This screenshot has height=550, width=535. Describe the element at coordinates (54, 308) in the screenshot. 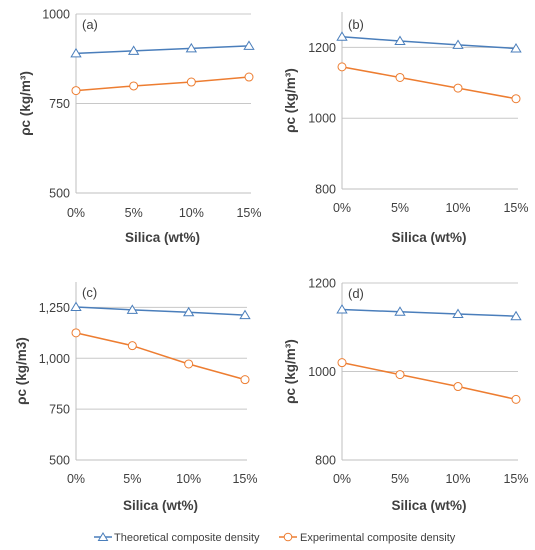

I see `y-tick-label: 1,250` at that location.